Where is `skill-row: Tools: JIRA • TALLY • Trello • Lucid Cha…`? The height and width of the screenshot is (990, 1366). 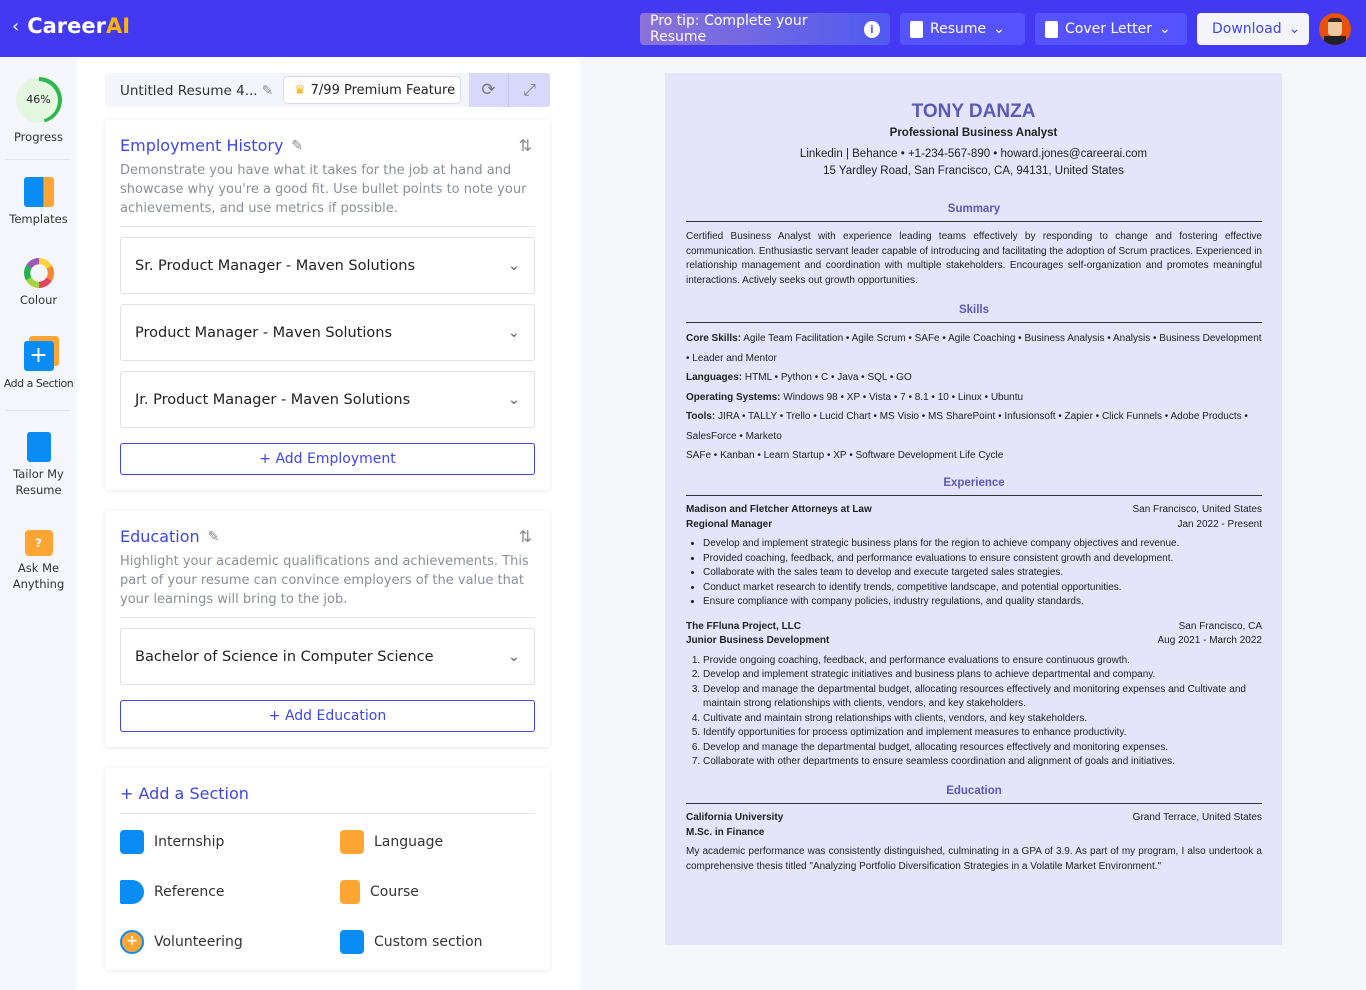 skill-row: Tools: JIRA • TALLY • Trello • Lucid Cha… is located at coordinates (974, 426).